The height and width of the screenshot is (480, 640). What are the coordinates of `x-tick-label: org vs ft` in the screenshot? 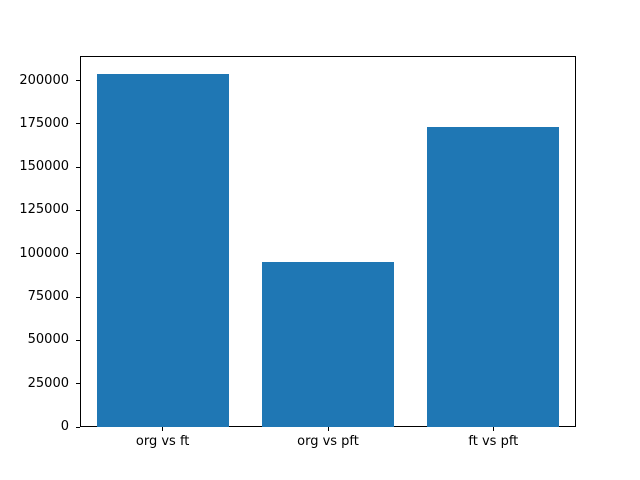 It's located at (162, 441).